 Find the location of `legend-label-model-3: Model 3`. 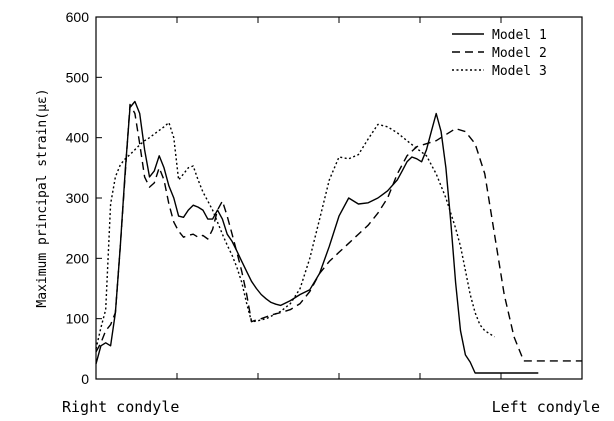

legend-label-model-3: Model 3 is located at coordinates (519, 71).